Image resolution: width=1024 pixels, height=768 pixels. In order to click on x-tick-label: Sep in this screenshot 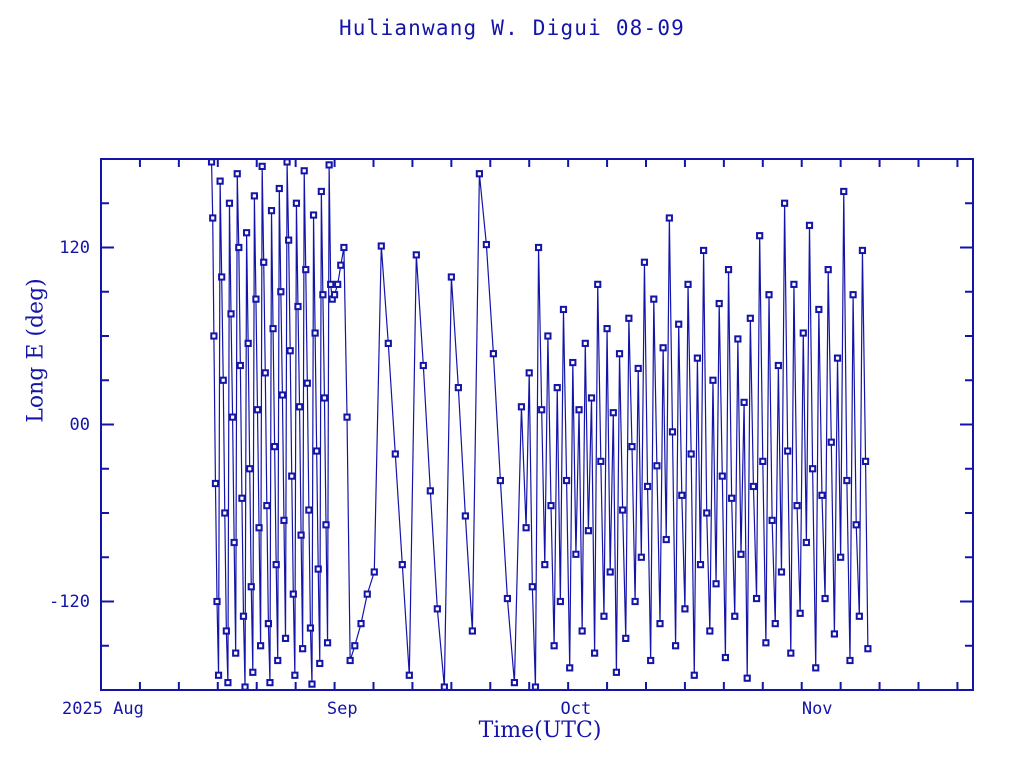, I will do `click(342, 709)`.